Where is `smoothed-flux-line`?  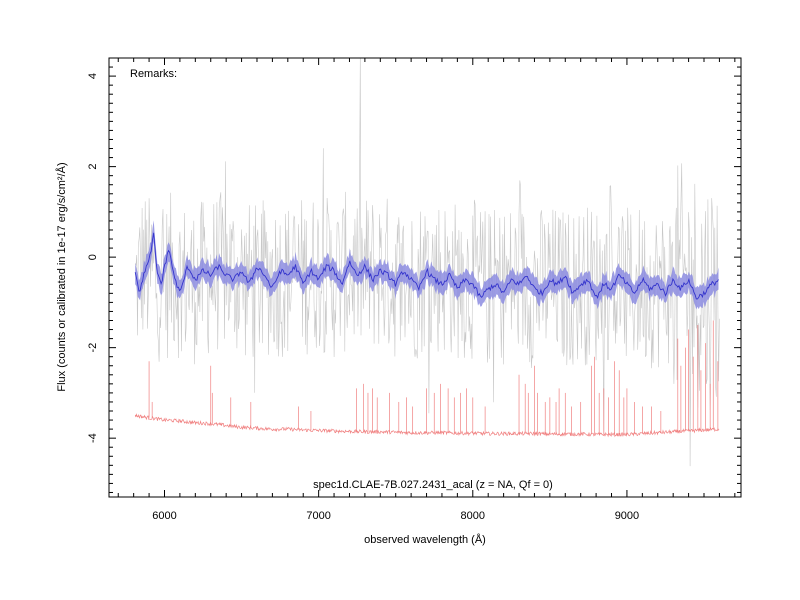
smoothed-flux-line is located at coordinates (426, 266).